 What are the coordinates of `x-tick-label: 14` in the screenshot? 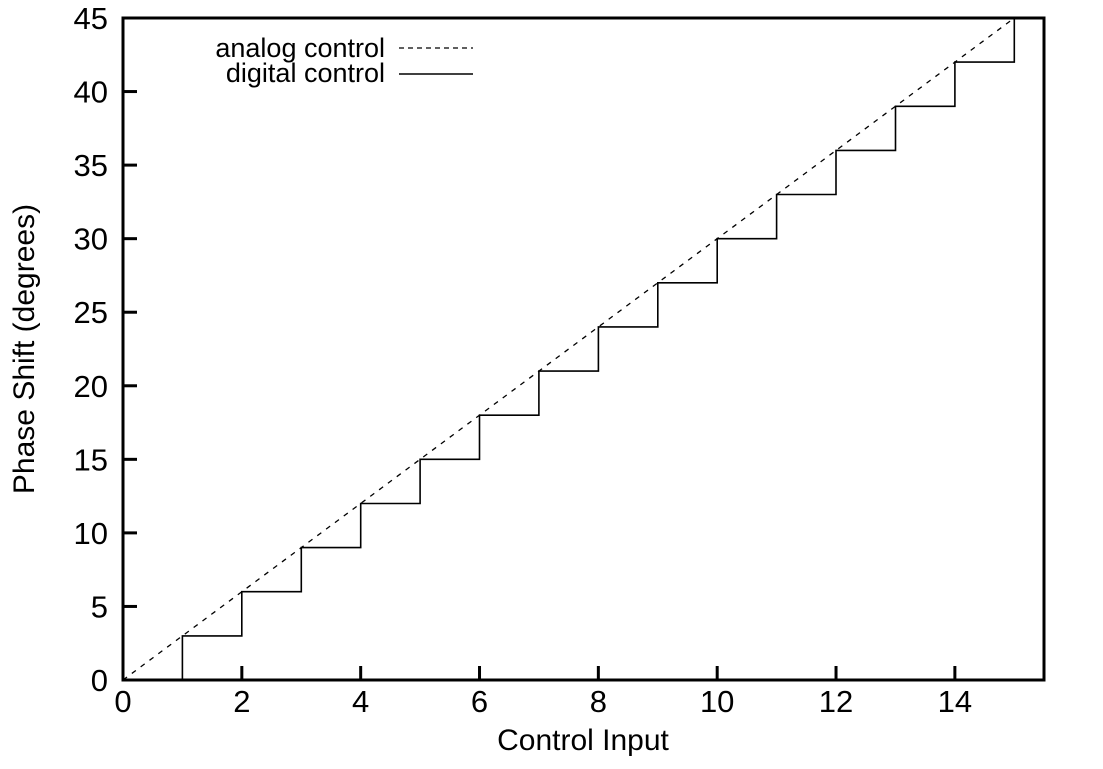 It's located at (955, 701).